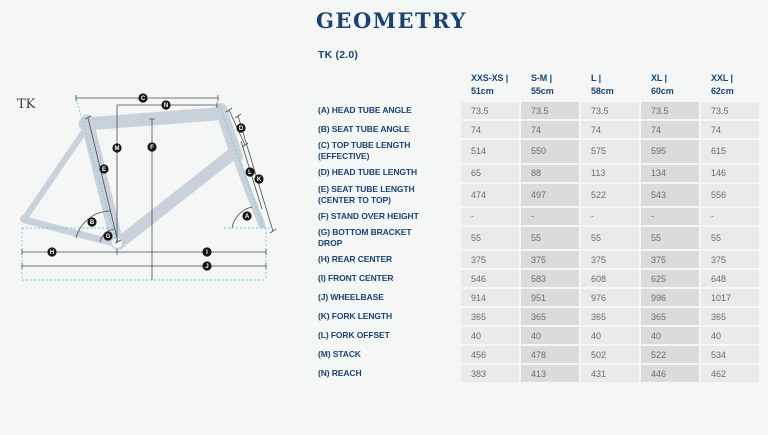 The width and height of the screenshot is (768, 435). Describe the element at coordinates (543, 238) in the screenshot. I see `table-row: (G) BOTTOM BRACKET DROP 55 55 55 55 55` at that location.